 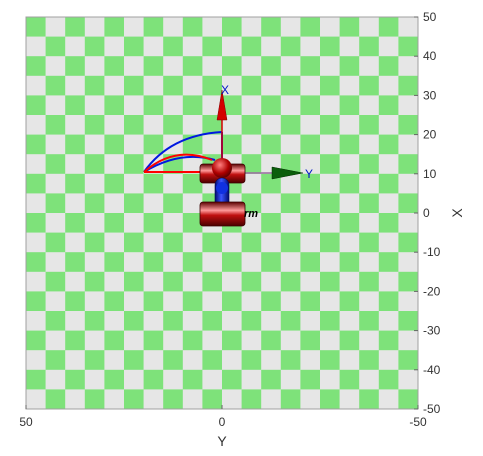 What do you see at coordinates (222, 105) in the screenshot?
I see `x-axis-arrowhead` at bounding box center [222, 105].